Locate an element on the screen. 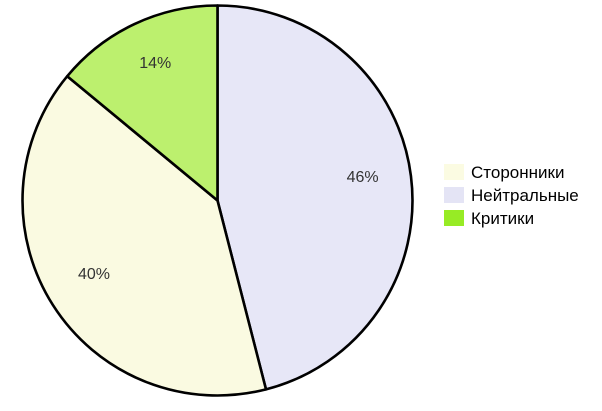  legend-item-neutral: Нейтральные is located at coordinates (511, 195).